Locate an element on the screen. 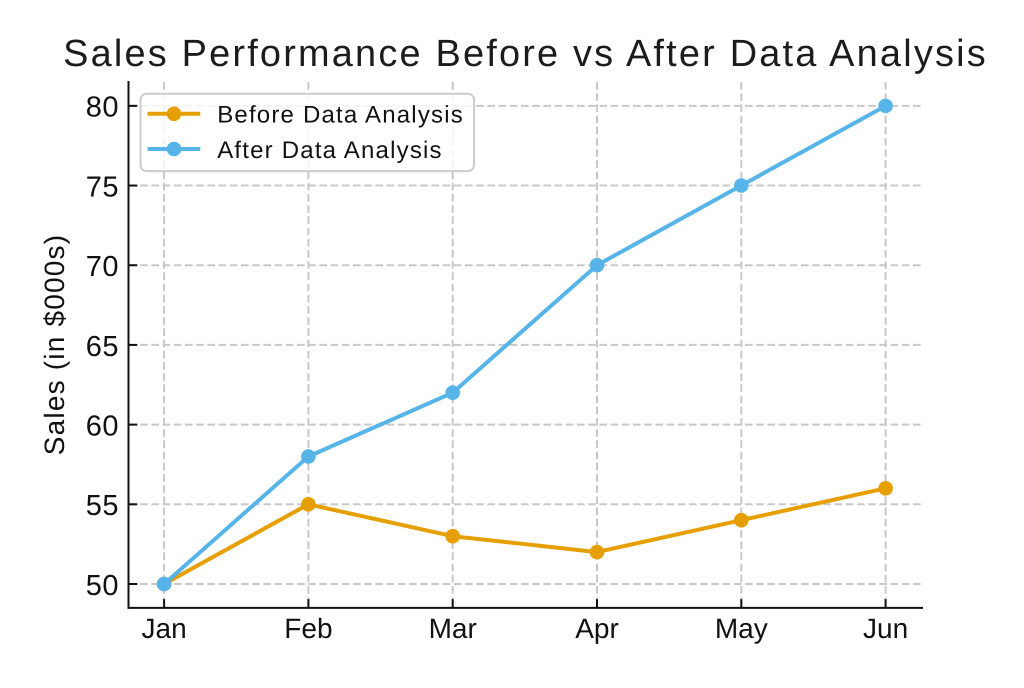 The height and width of the screenshot is (688, 1024). svg-text: Jan is located at coordinates (164, 628).